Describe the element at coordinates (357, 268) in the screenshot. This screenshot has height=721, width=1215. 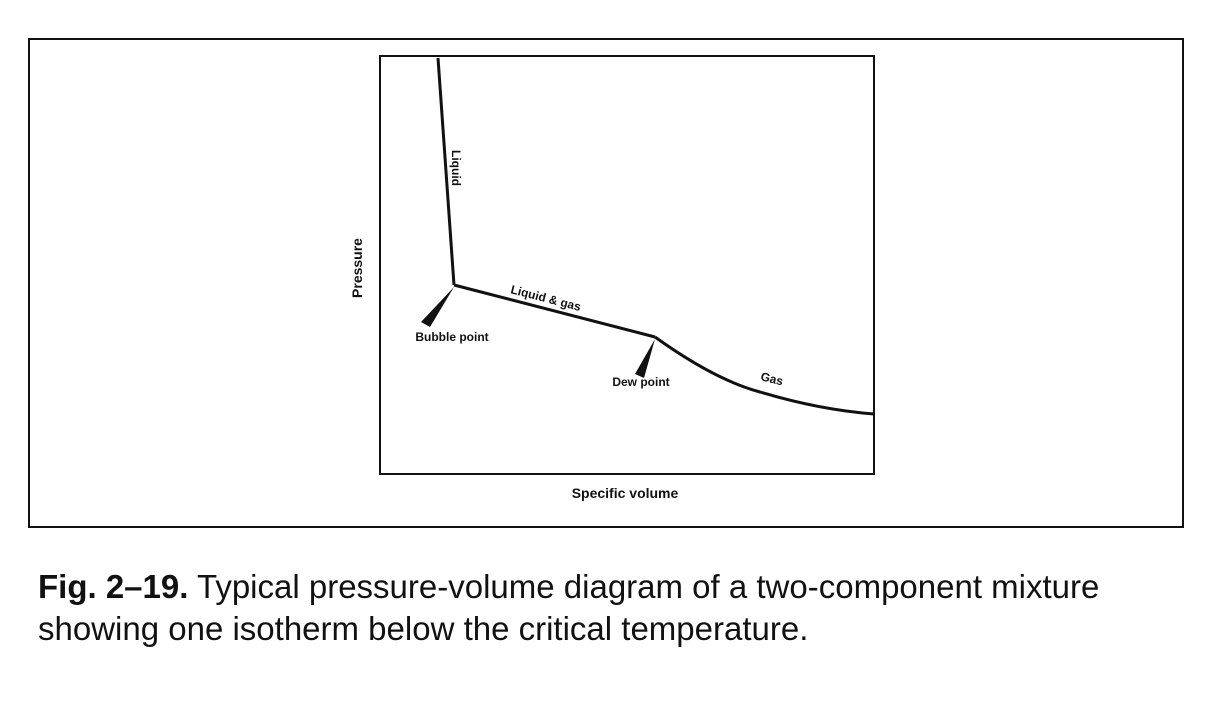
I see `y-axis-label: Pressure` at that location.